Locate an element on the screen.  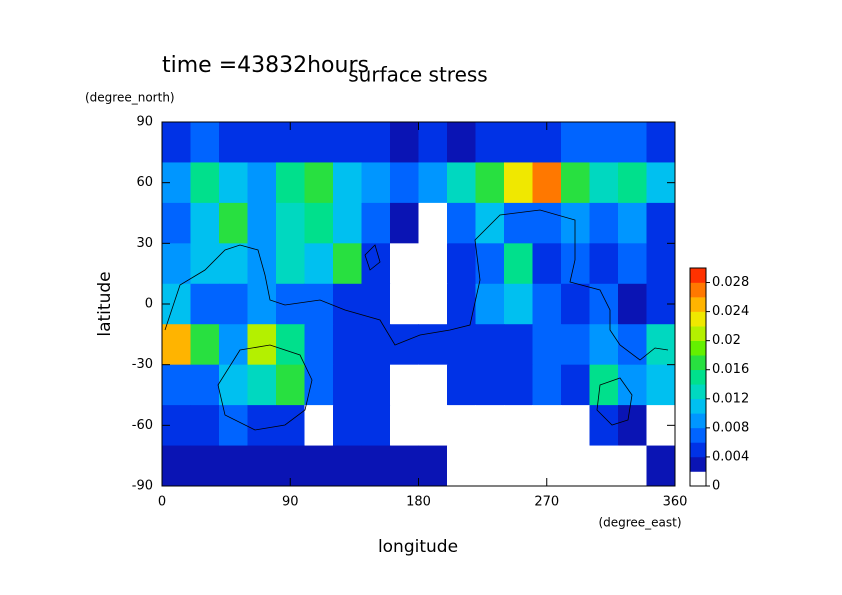
y-axis-label: latitude is located at coordinates (105, 303).